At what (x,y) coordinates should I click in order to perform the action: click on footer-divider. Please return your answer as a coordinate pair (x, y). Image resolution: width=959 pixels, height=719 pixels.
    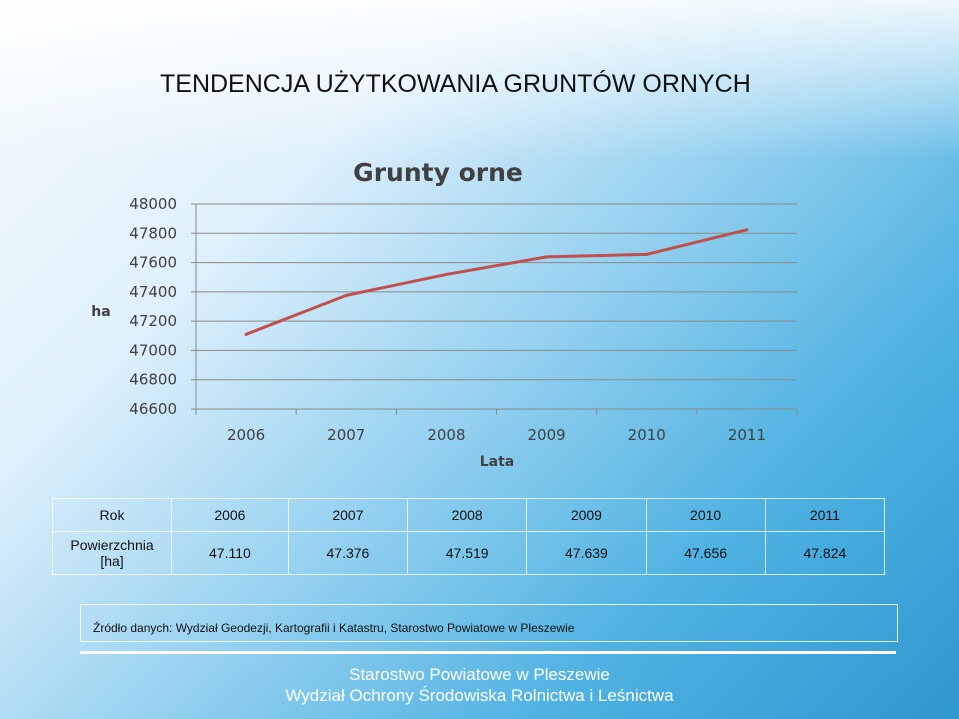
    Looking at the image, I should click on (488, 652).